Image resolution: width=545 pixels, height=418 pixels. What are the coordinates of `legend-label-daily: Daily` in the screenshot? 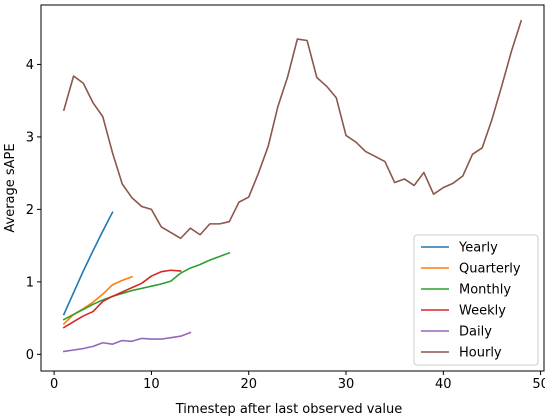 It's located at (475, 332).